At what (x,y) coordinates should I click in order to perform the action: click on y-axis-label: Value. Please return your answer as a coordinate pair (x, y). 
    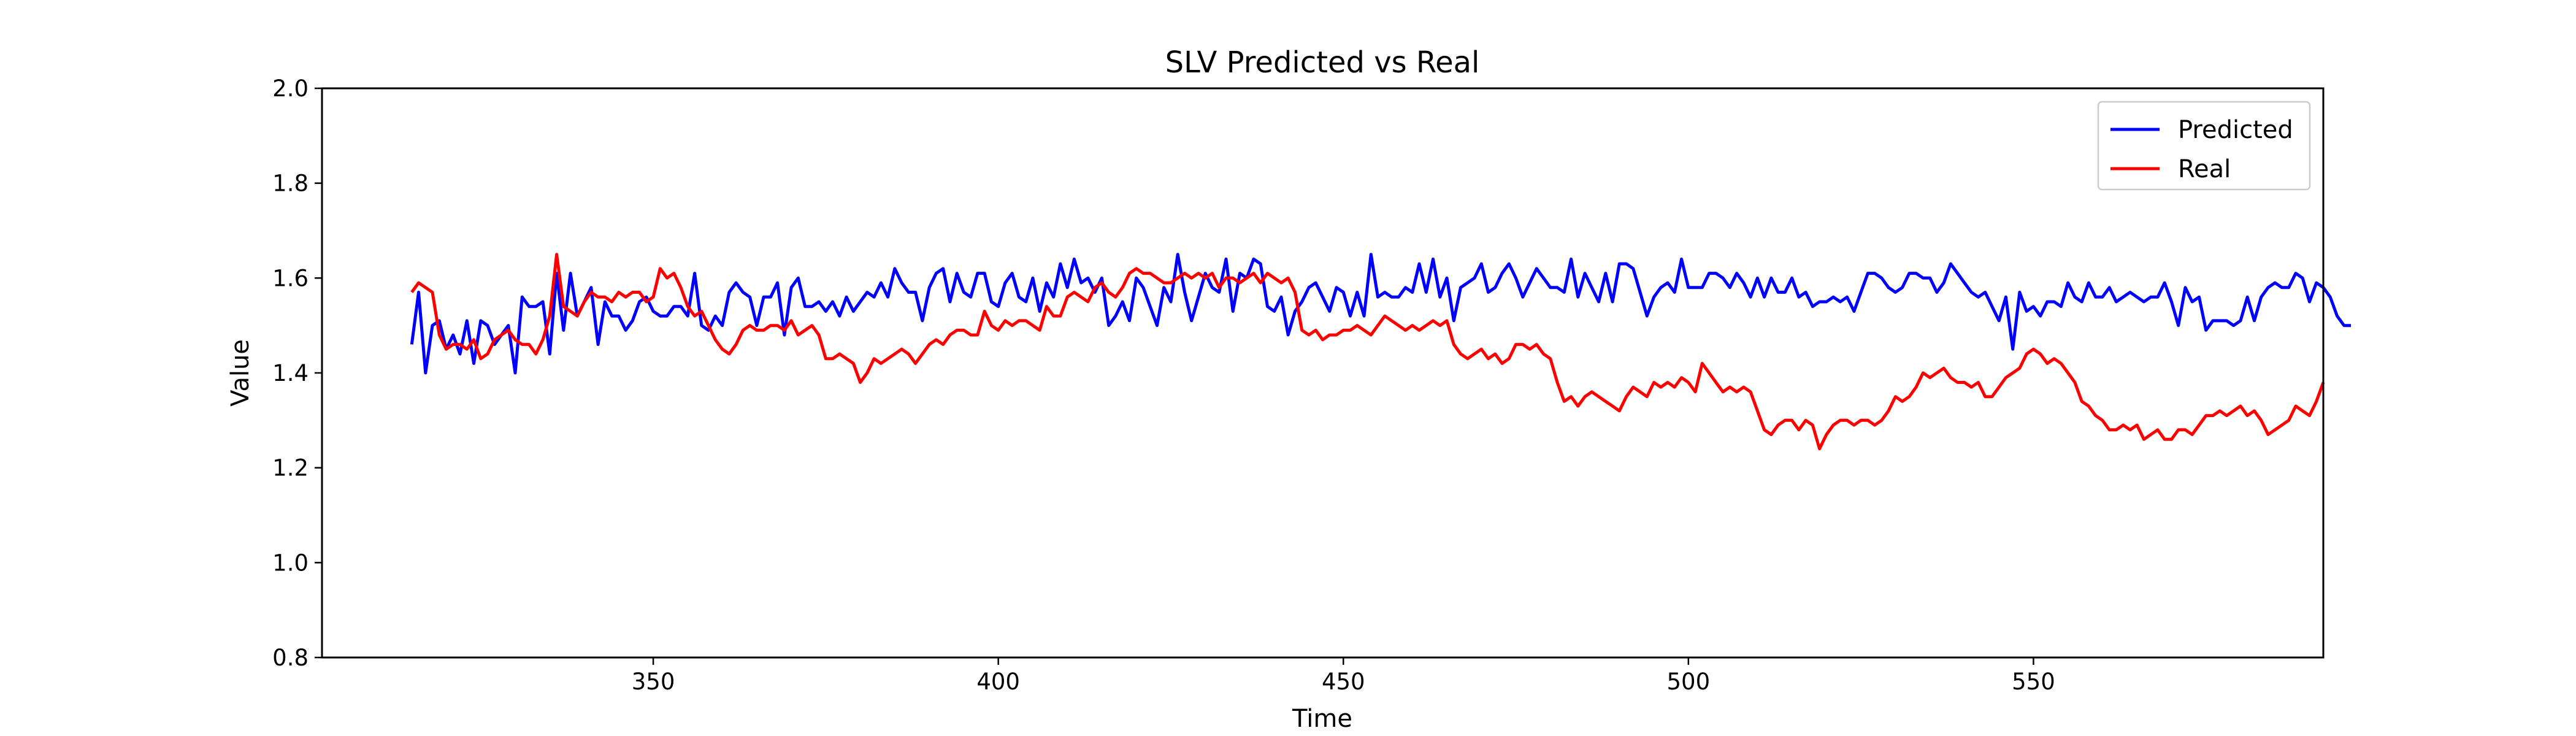
    Looking at the image, I should click on (240, 373).